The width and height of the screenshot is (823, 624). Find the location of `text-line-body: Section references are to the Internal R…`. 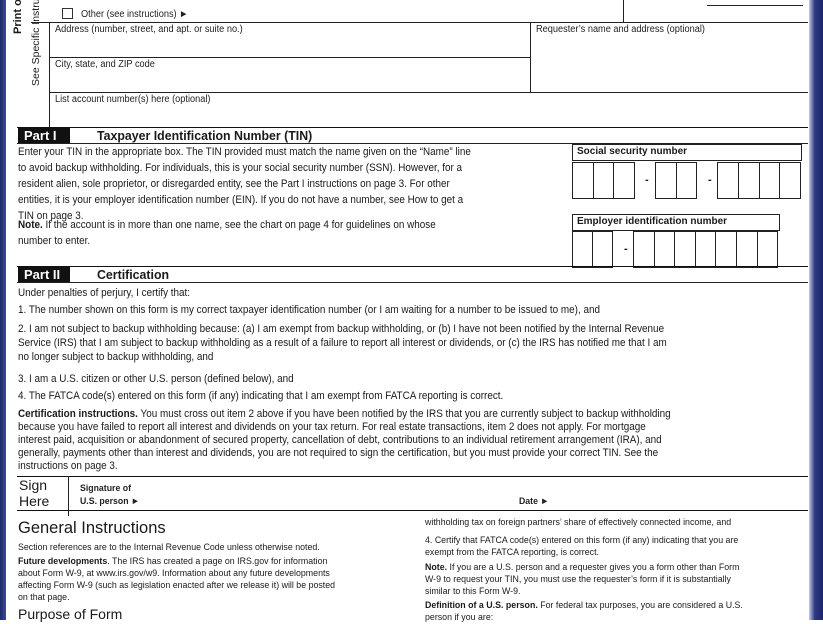

text-line-body: Section references are to the Internal R… is located at coordinates (169, 547).